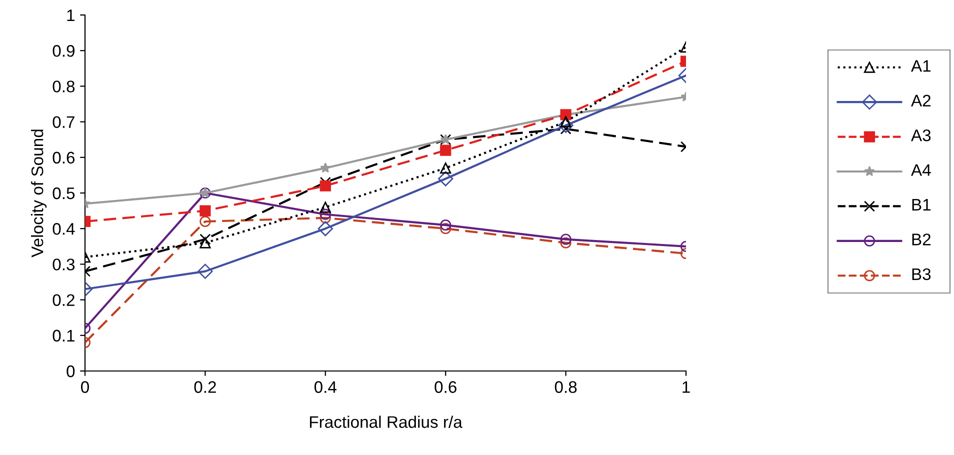 The height and width of the screenshot is (455, 954). I want to click on legend-label: A4, so click(920, 170).